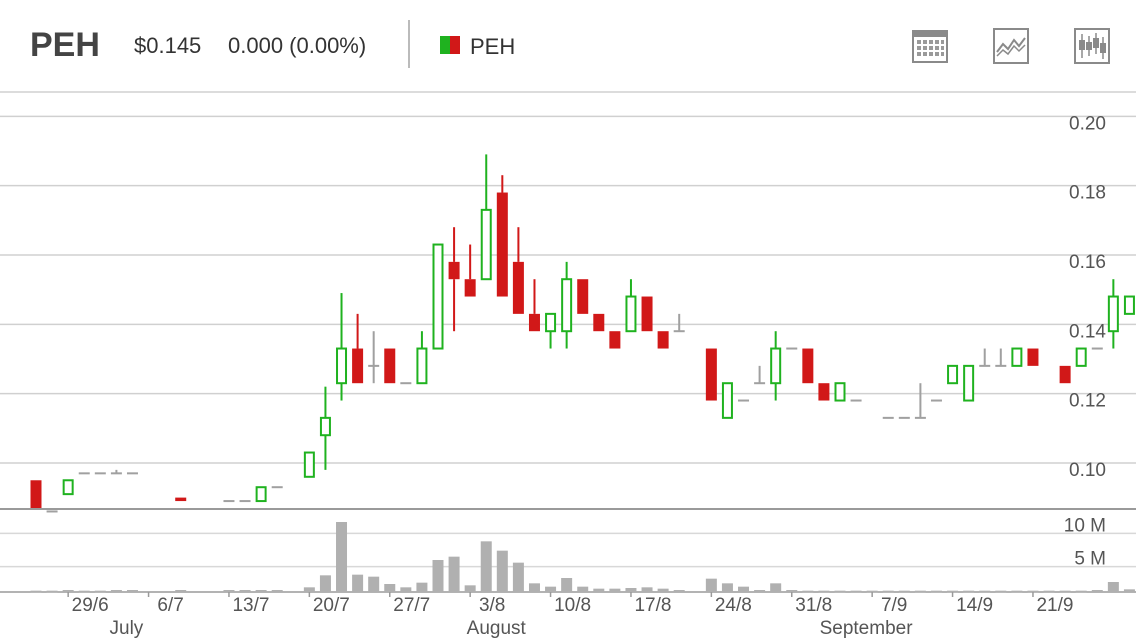  What do you see at coordinates (1087, 193) in the screenshot?
I see `price-tick-label: 0.18` at bounding box center [1087, 193].